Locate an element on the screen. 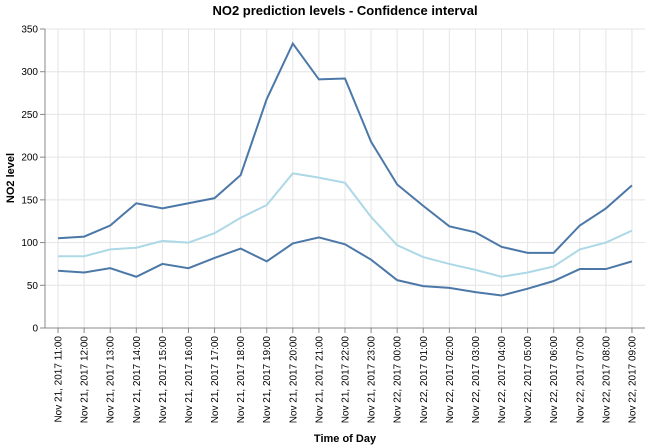 The image size is (652, 448). x-axis-label: Time of Day is located at coordinates (345, 439).